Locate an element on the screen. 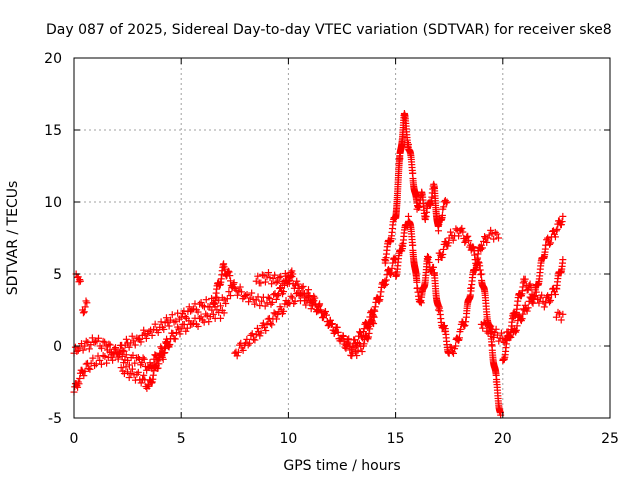 The width and height of the screenshot is (640, 480). x-tick-label: 25 is located at coordinates (610, 439).